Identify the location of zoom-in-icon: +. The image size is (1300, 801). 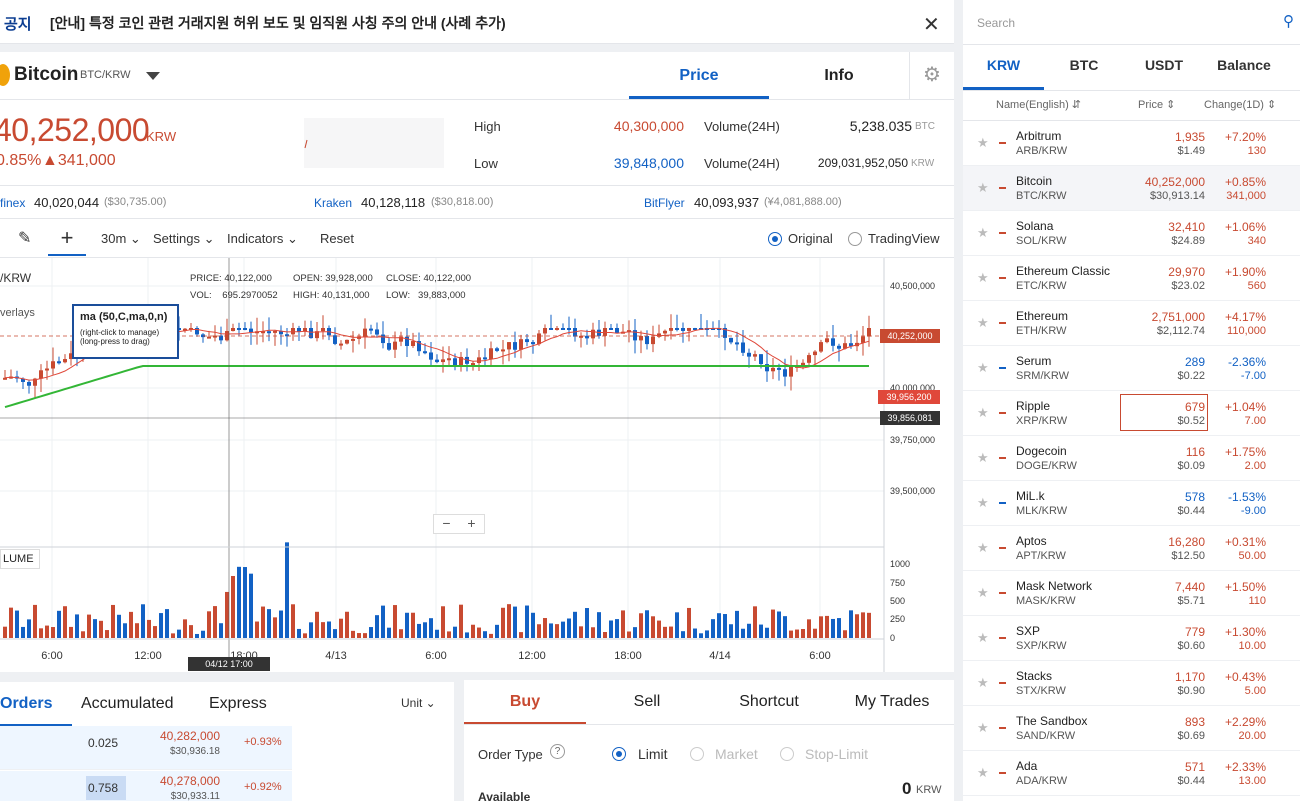
(471, 523).